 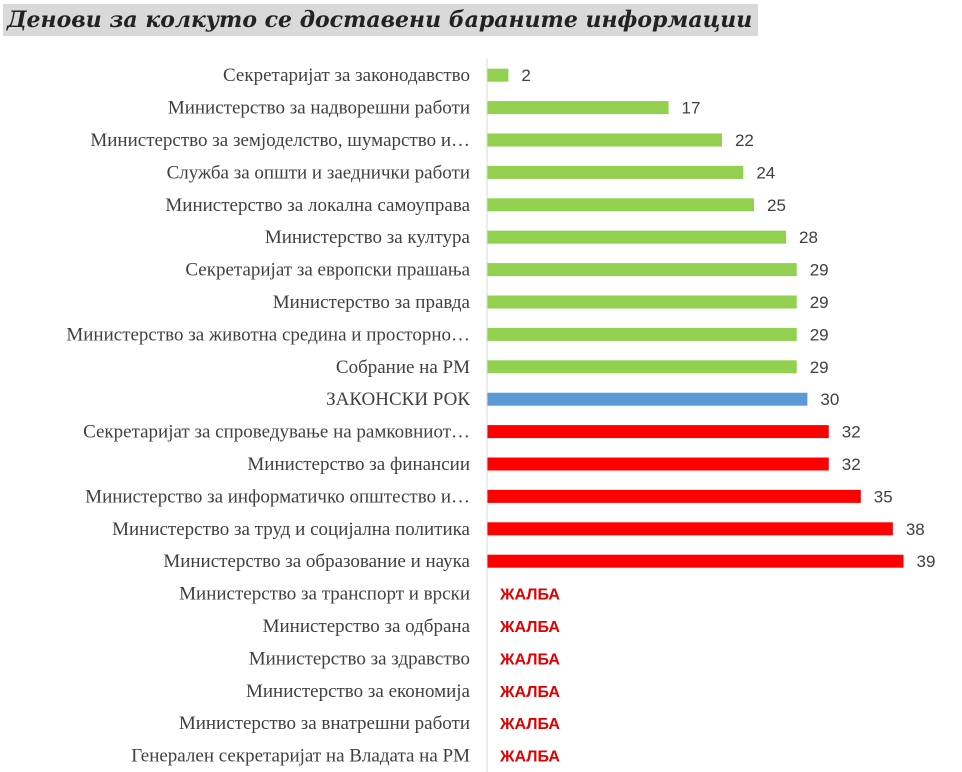 What do you see at coordinates (372, 302) in the screenshot?
I see `category-label: Министерство за правда` at bounding box center [372, 302].